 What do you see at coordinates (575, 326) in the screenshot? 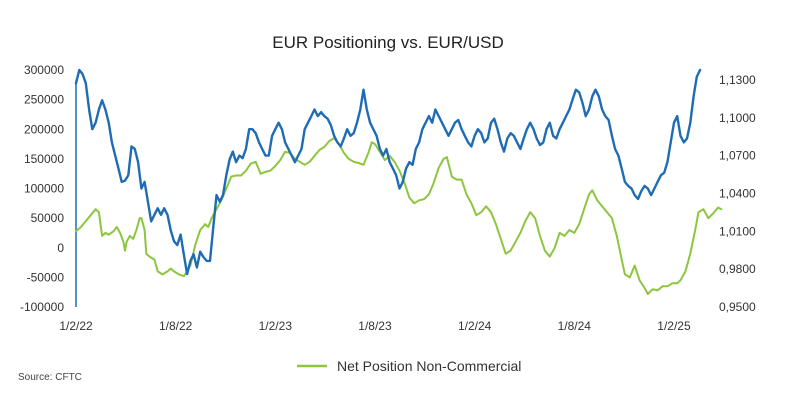
I see `x-tick-label: 1/8/24` at bounding box center [575, 326].